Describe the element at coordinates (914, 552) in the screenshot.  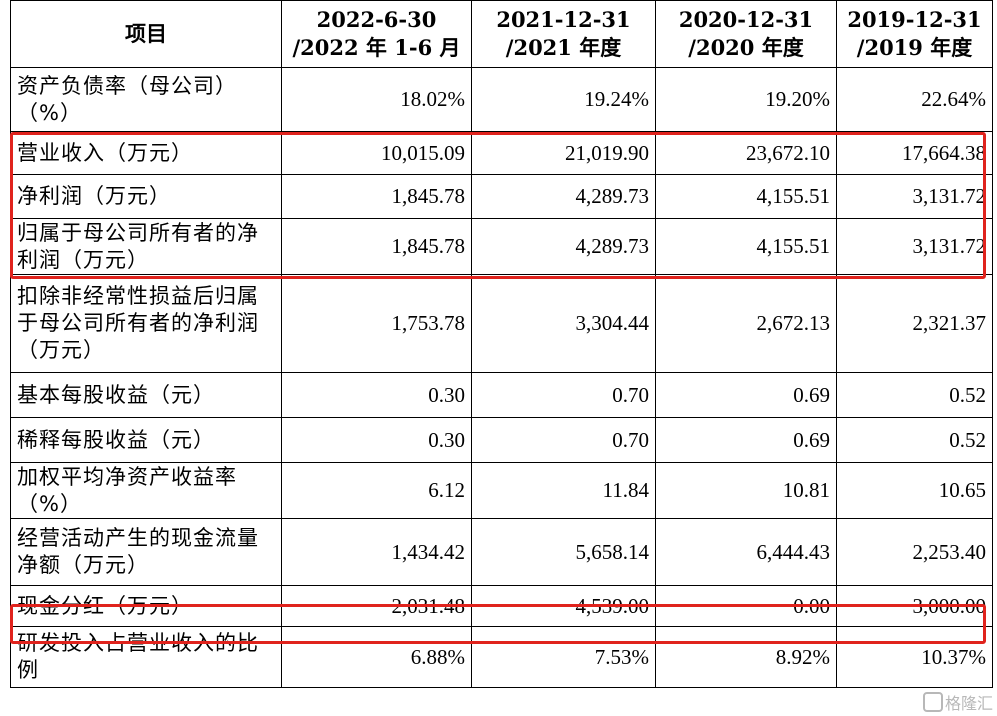
I see `cell-value: 2,253.40` at that location.